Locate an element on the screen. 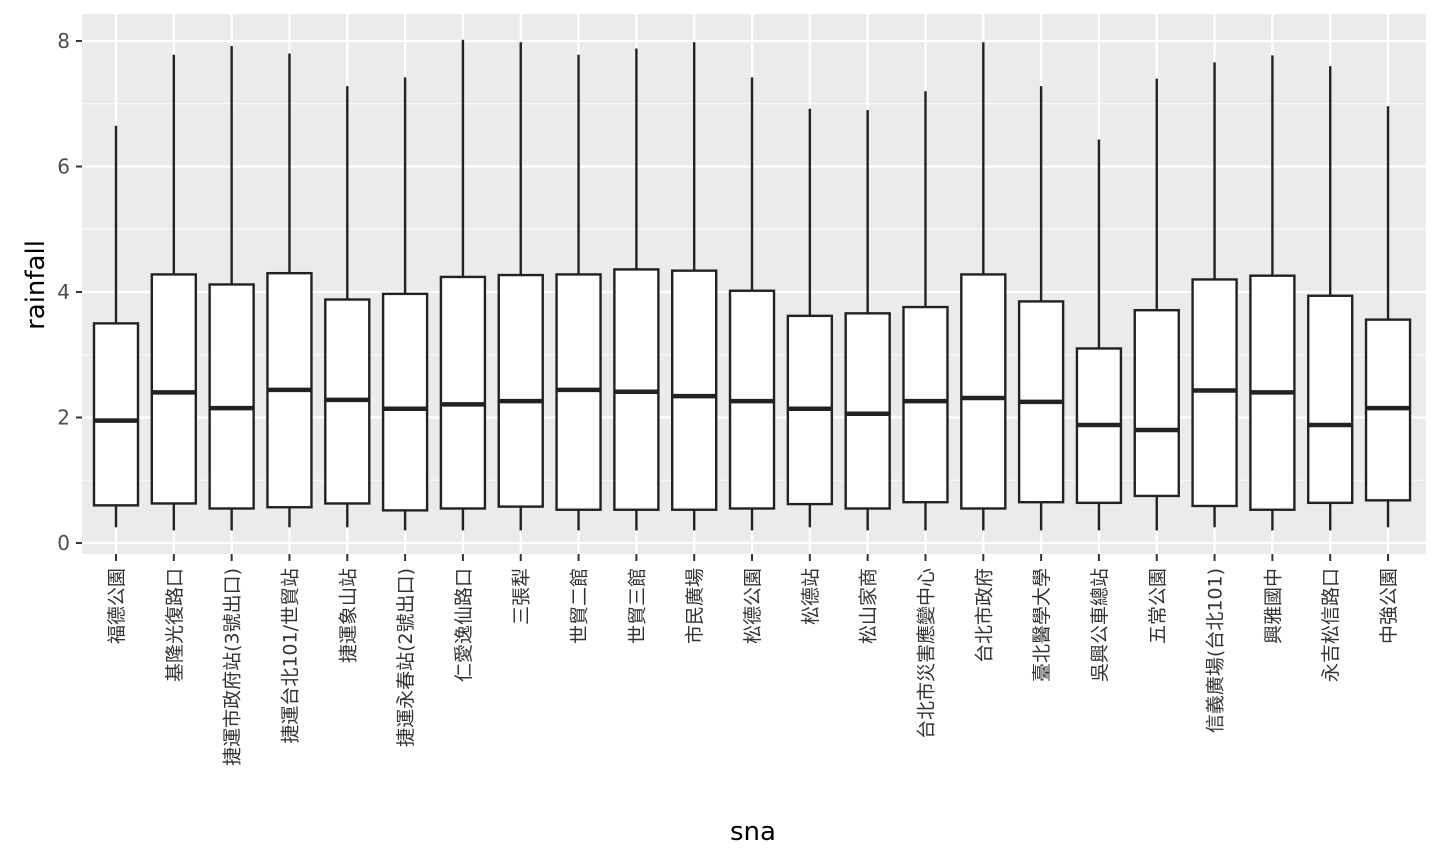 The width and height of the screenshot is (1440, 864). x-tick-label: 仁愛逸仙路口 is located at coordinates (464, 625).